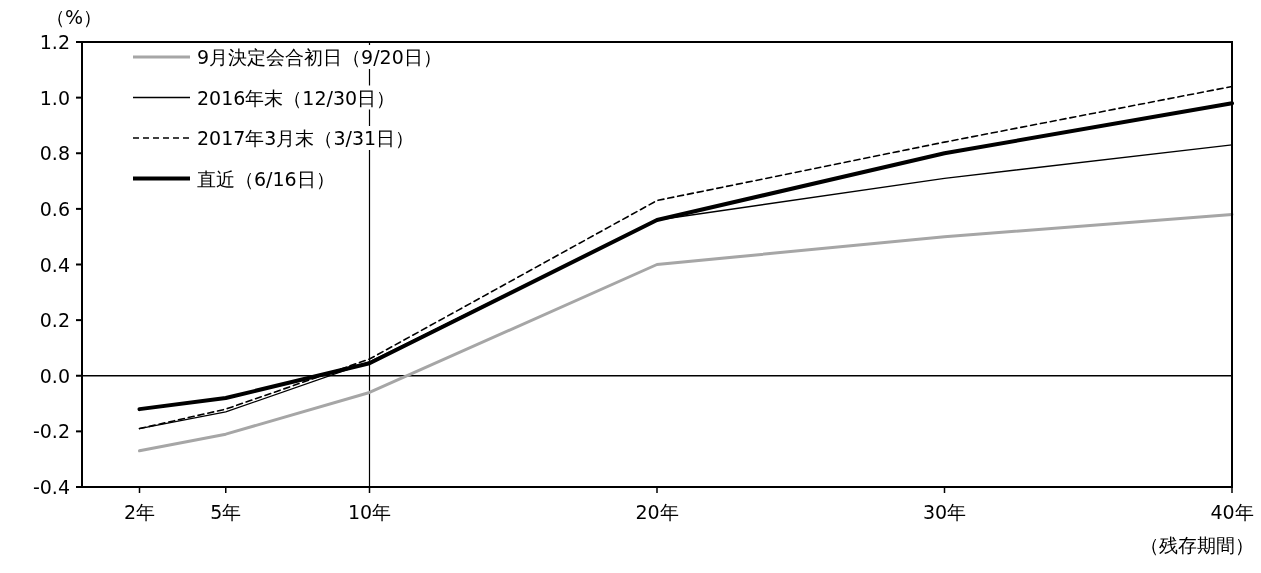  Describe the element at coordinates (51, 431) in the screenshot. I see `y-tick-label: -0.2` at that location.